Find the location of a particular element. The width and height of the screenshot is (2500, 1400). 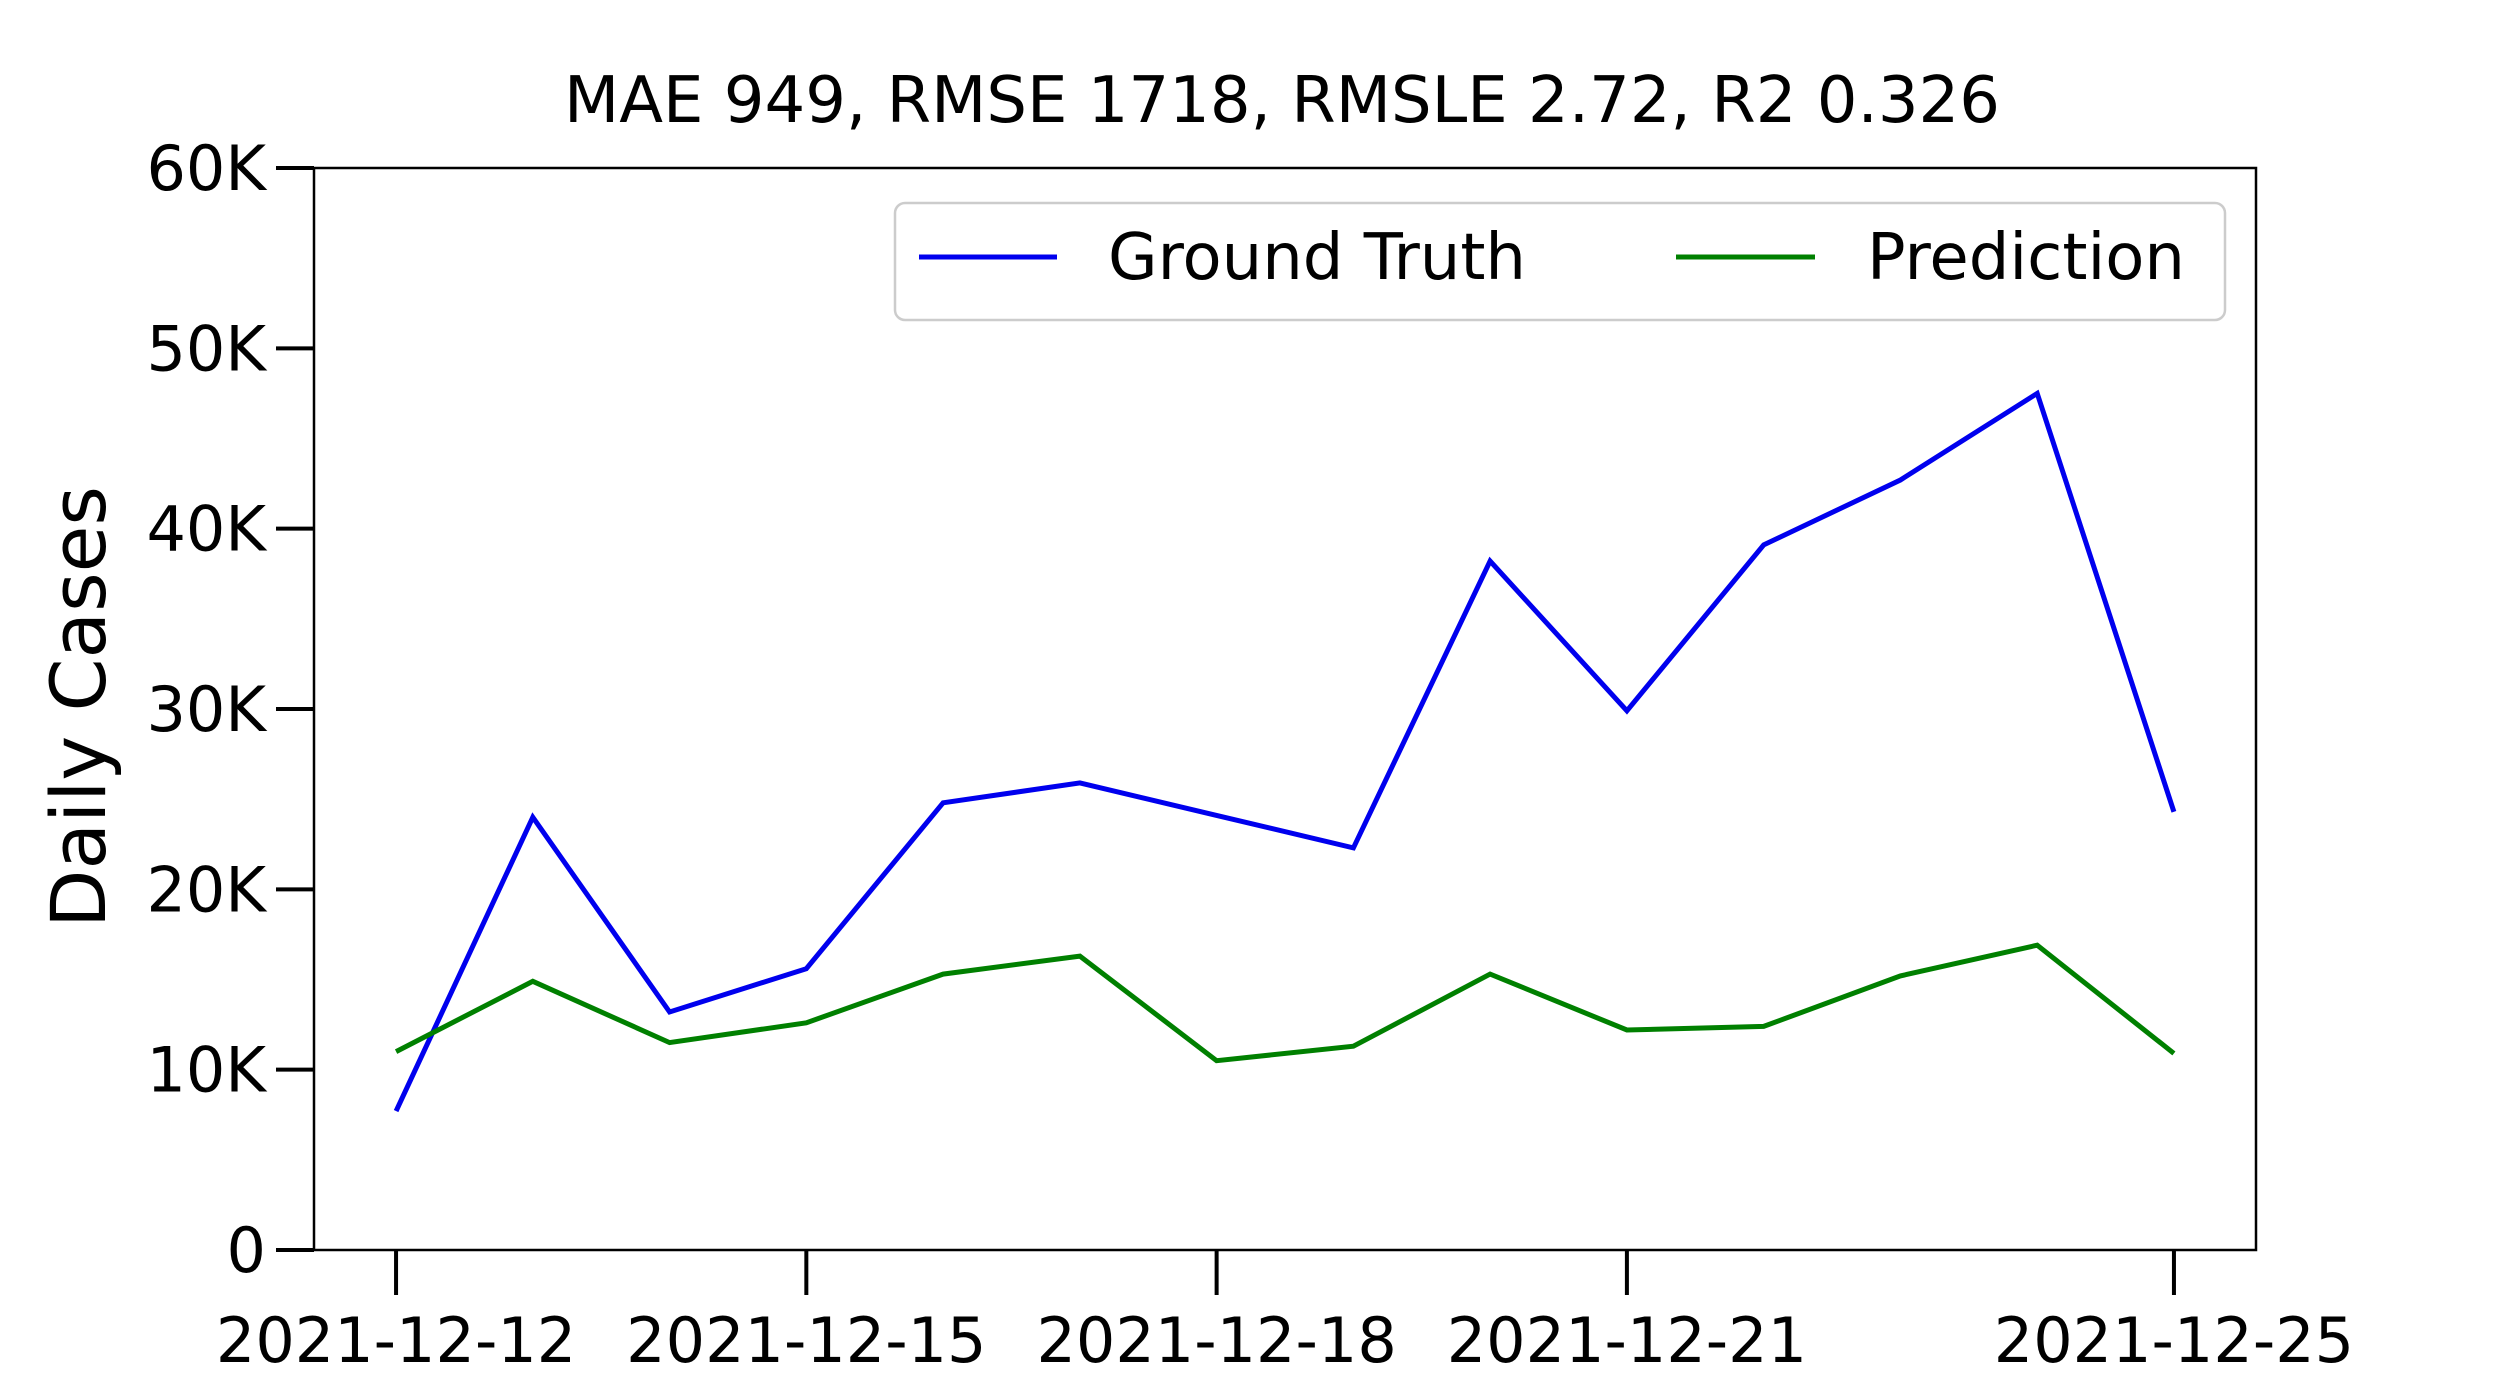

x-tick-label: 2021-12-21 is located at coordinates (1627, 1340).